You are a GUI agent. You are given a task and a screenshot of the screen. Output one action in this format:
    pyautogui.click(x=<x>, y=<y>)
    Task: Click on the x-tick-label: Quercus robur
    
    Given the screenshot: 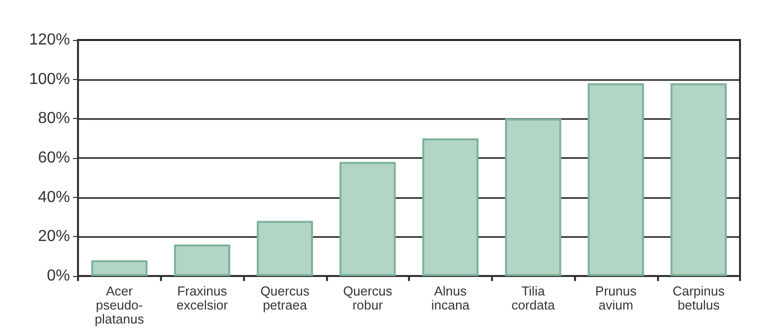 What is the action you would take?
    pyautogui.click(x=368, y=298)
    